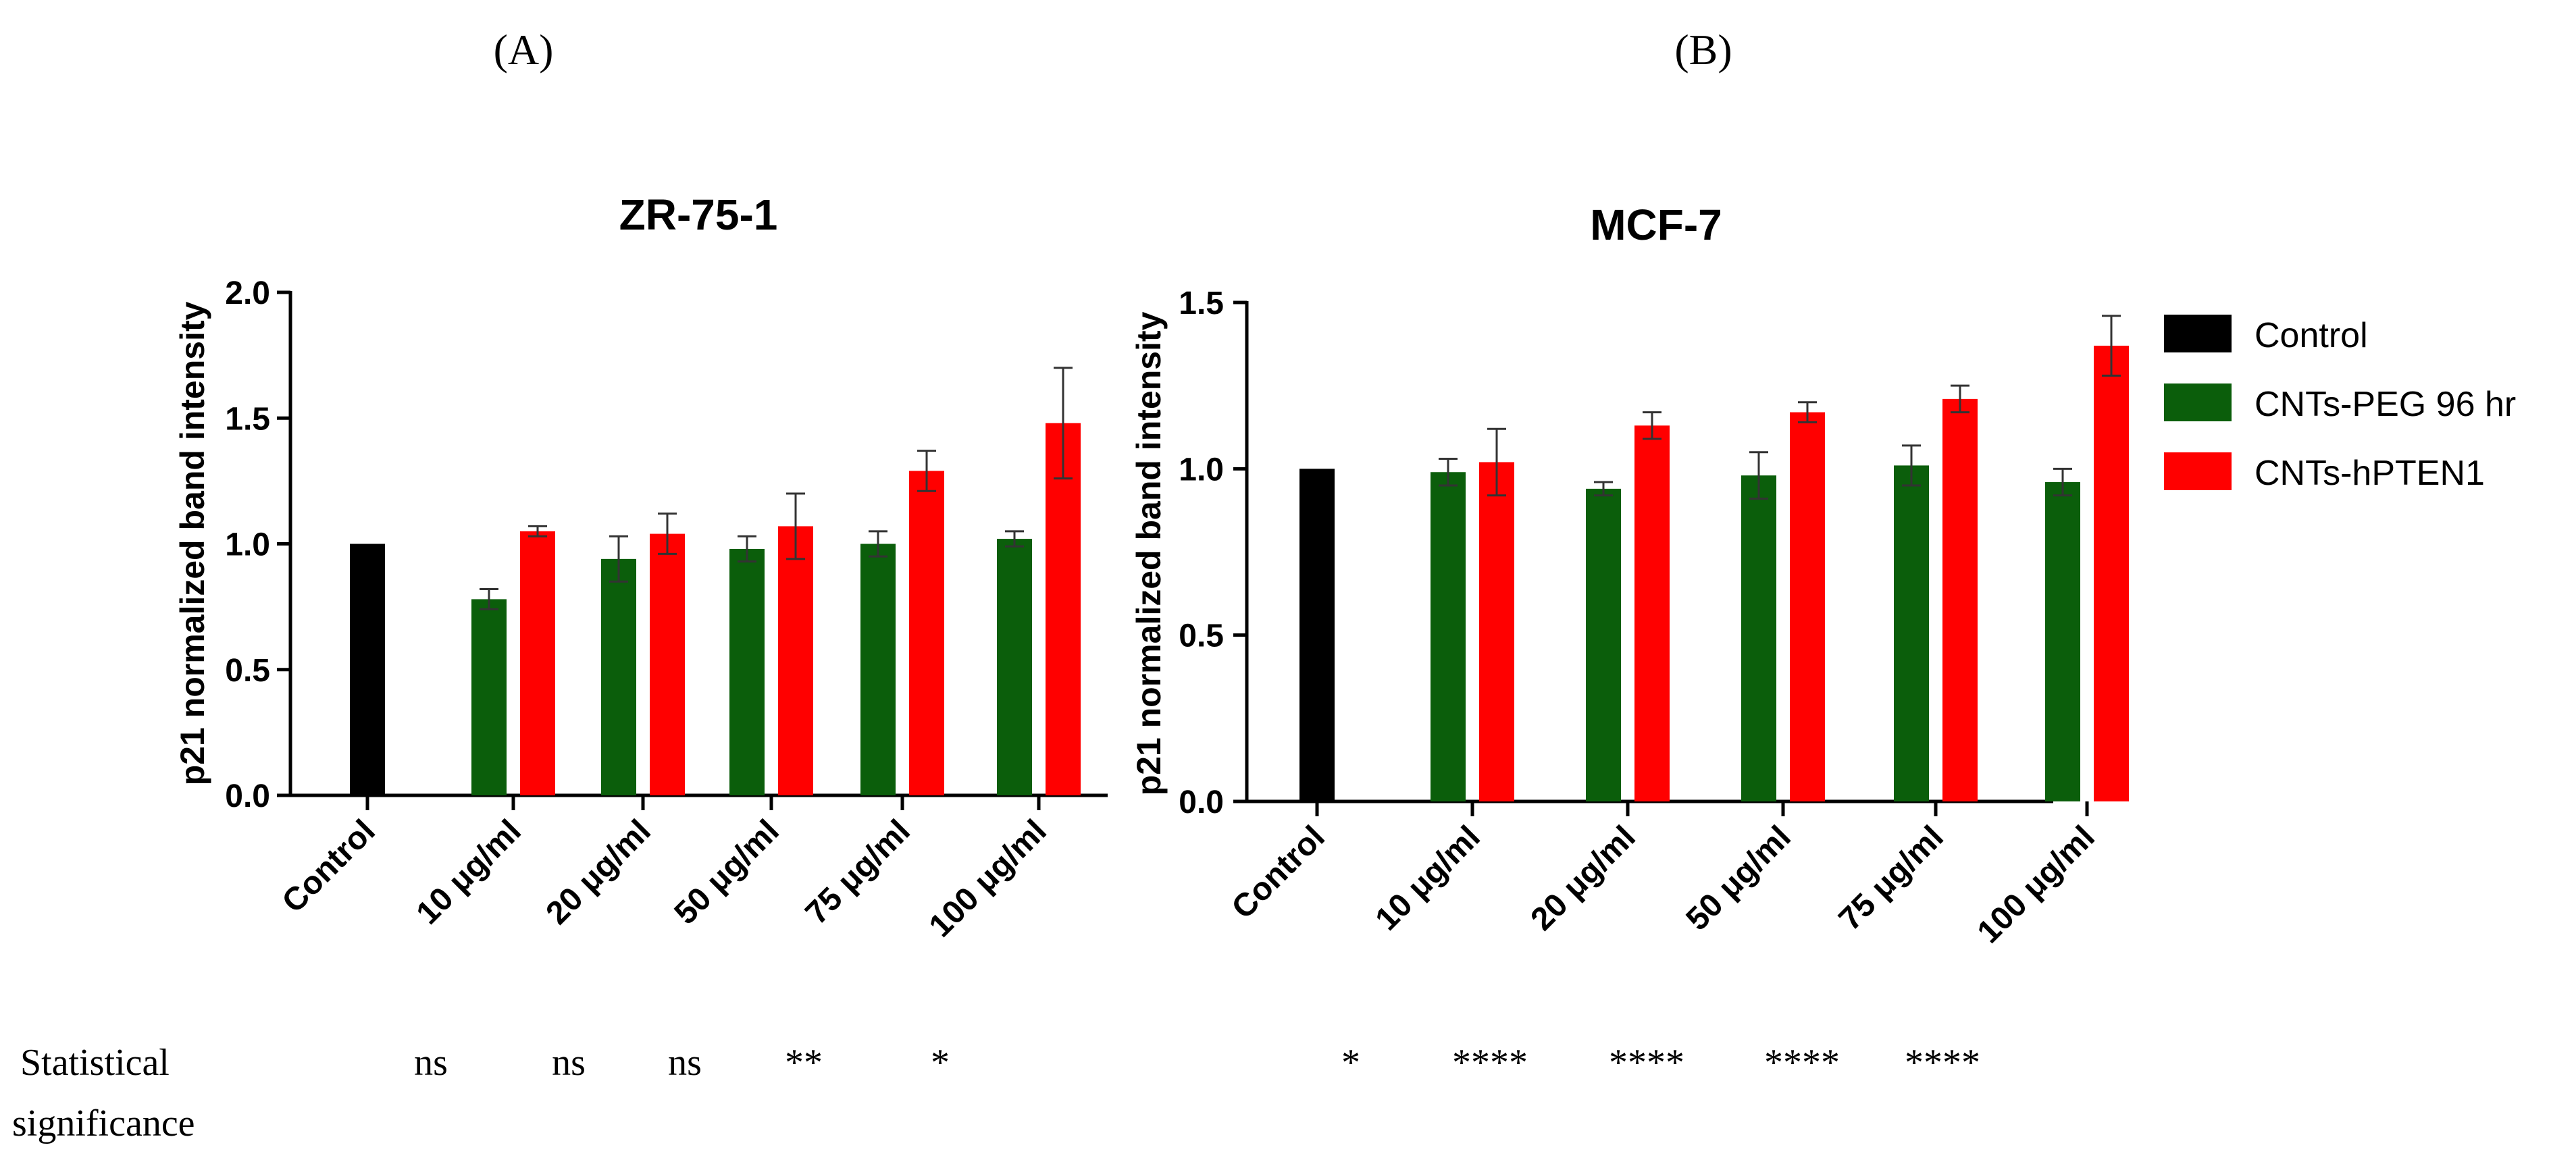 This screenshot has width=2576, height=1164. I want to click on legend: Control CNTs-PEG 96 hr CNTs-hPTEN1, so click(2340, 404).